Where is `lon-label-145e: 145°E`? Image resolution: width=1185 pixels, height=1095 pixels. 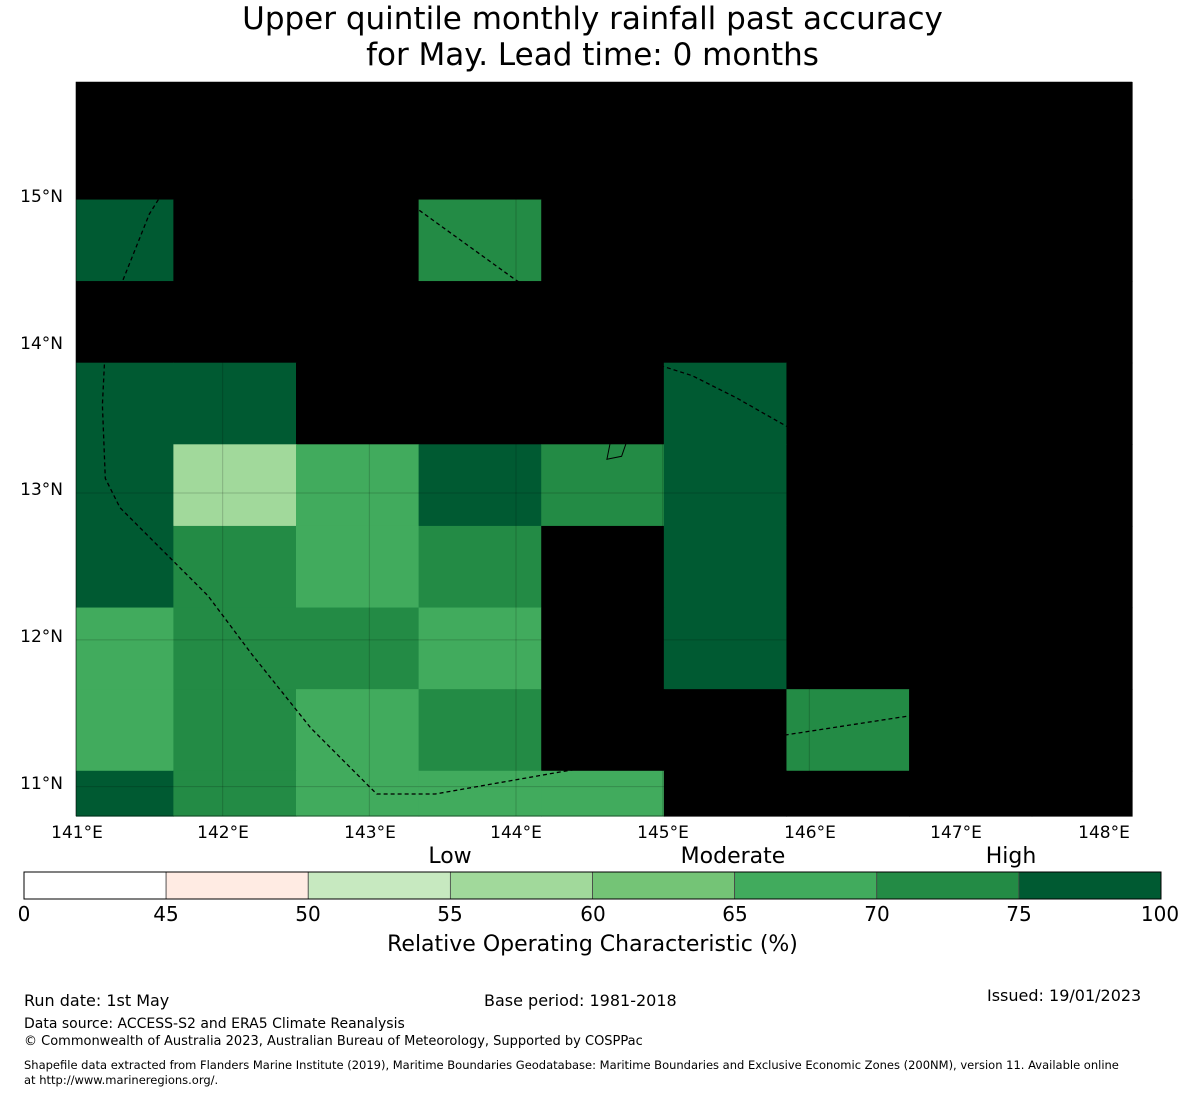 lon-label-145e: 145°E is located at coordinates (663, 833).